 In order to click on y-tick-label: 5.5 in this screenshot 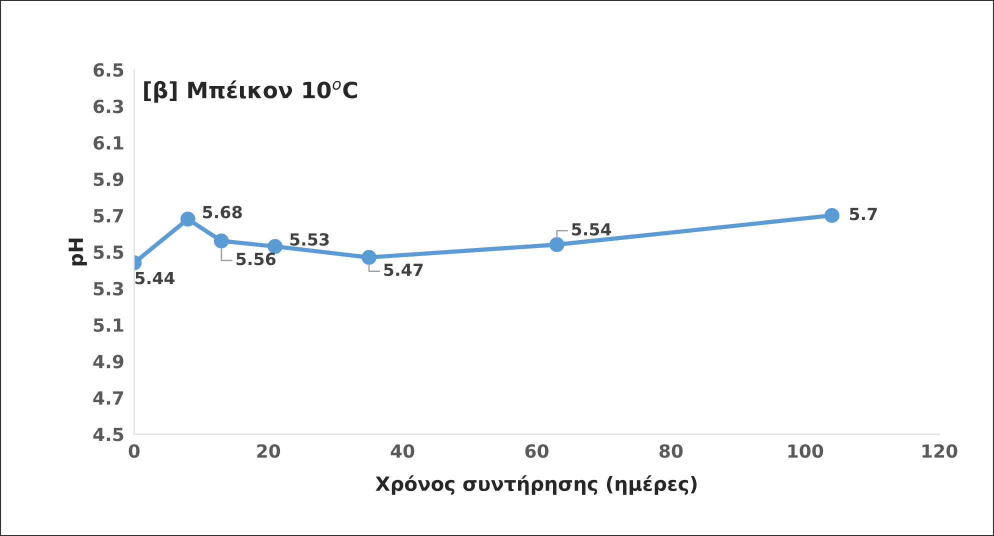, I will do `click(109, 253)`.